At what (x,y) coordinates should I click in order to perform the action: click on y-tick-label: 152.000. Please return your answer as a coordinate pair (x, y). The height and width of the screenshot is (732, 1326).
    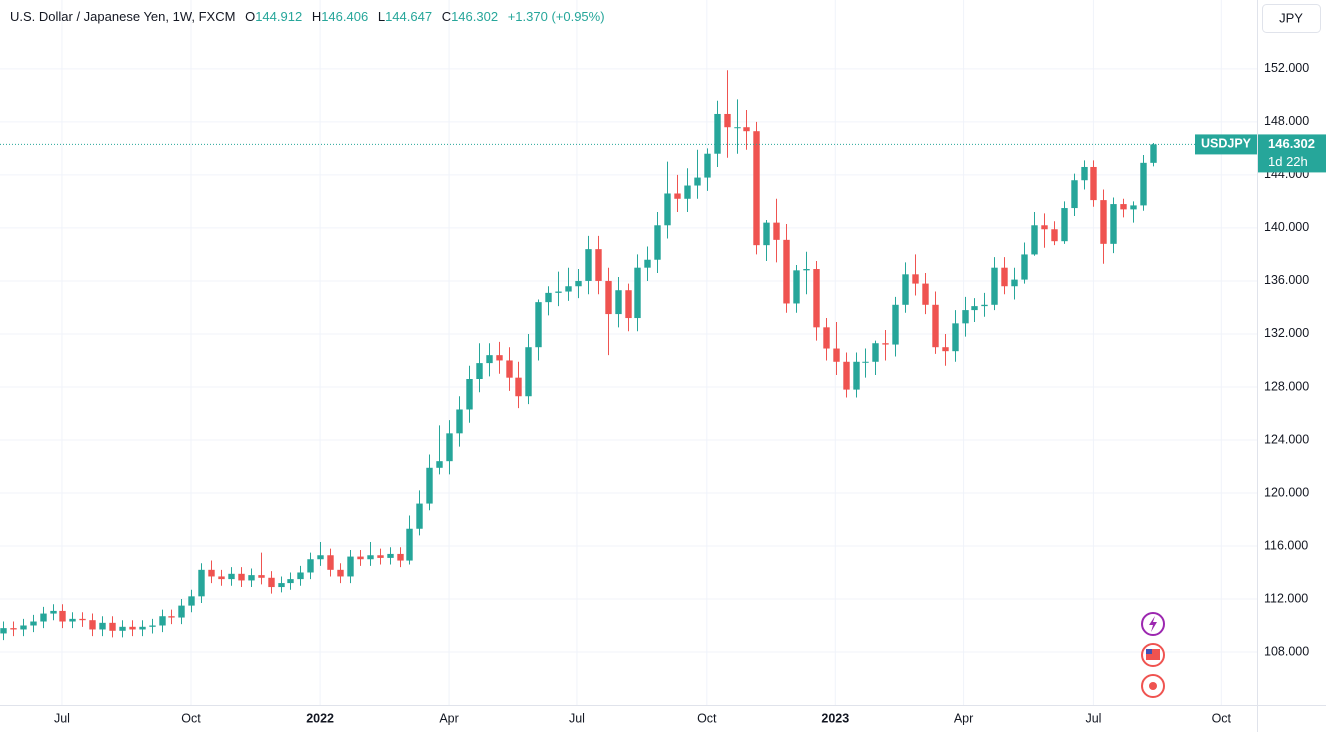
    Looking at the image, I should click on (1286, 68).